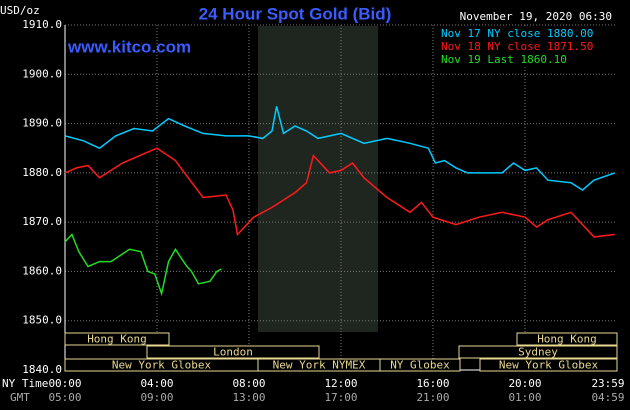  I want to click on x2-tick-label: 09:00, so click(156, 397).